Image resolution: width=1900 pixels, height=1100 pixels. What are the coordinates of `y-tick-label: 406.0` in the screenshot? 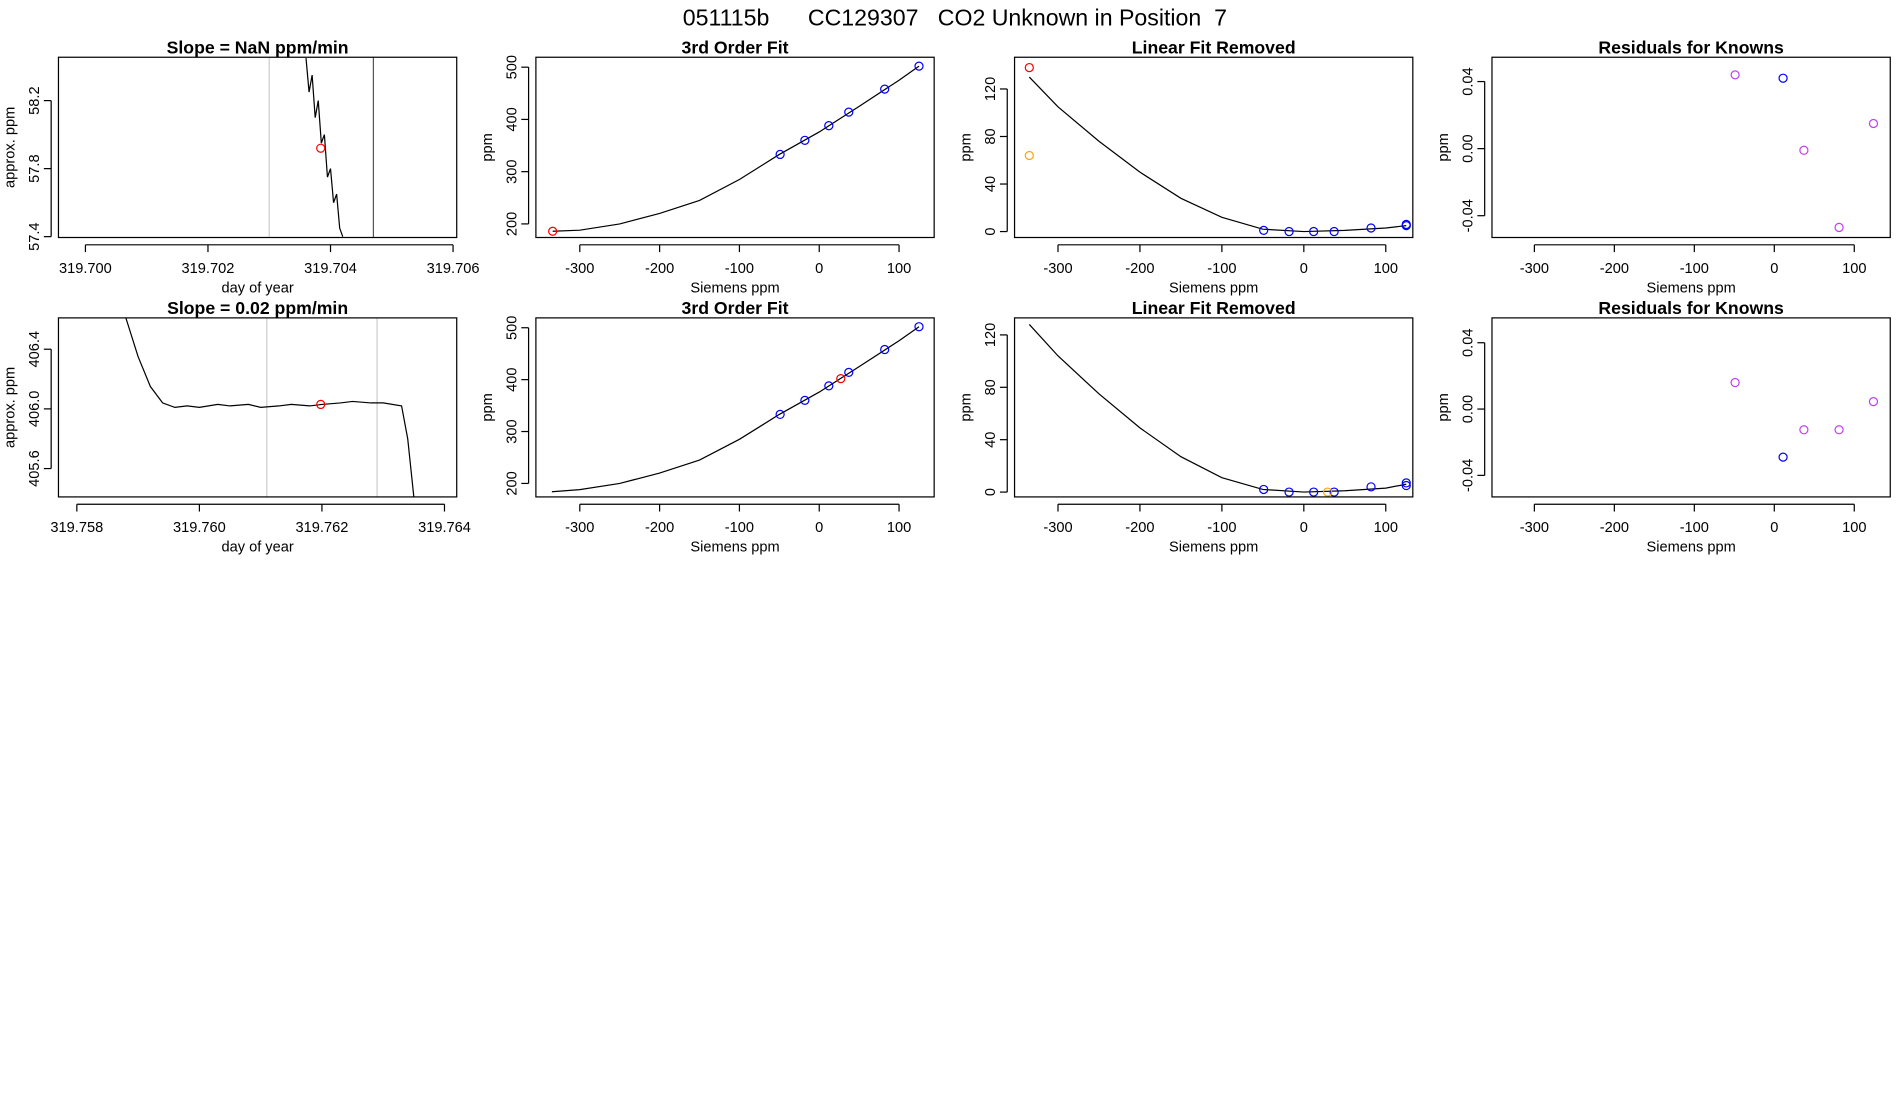 It's located at (35, 409).